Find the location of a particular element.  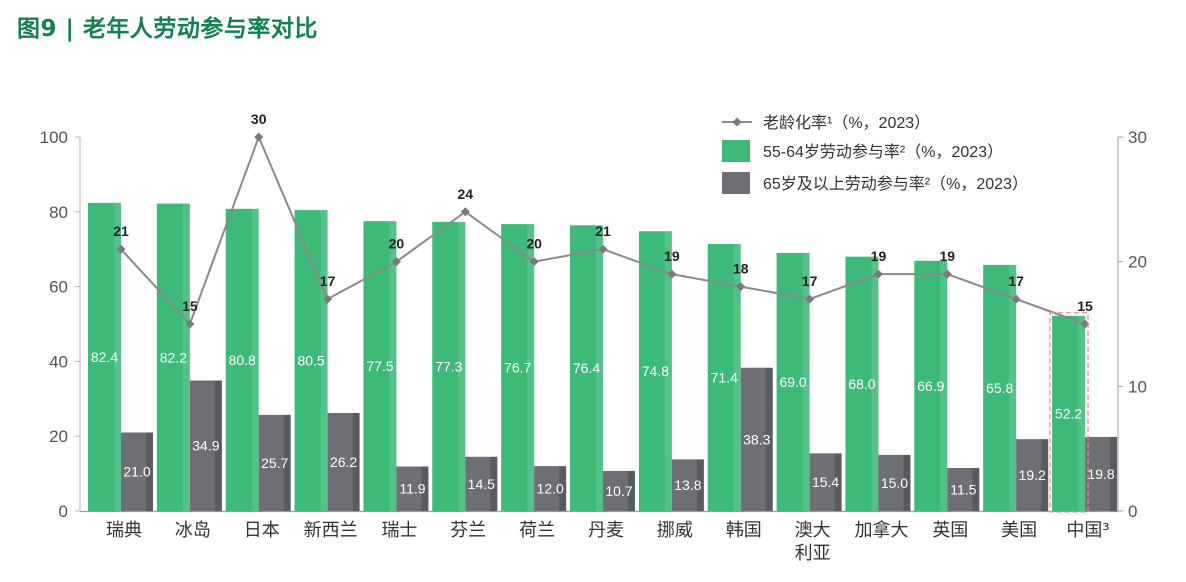

x-tick-label: 丹麦 is located at coordinates (606, 530).